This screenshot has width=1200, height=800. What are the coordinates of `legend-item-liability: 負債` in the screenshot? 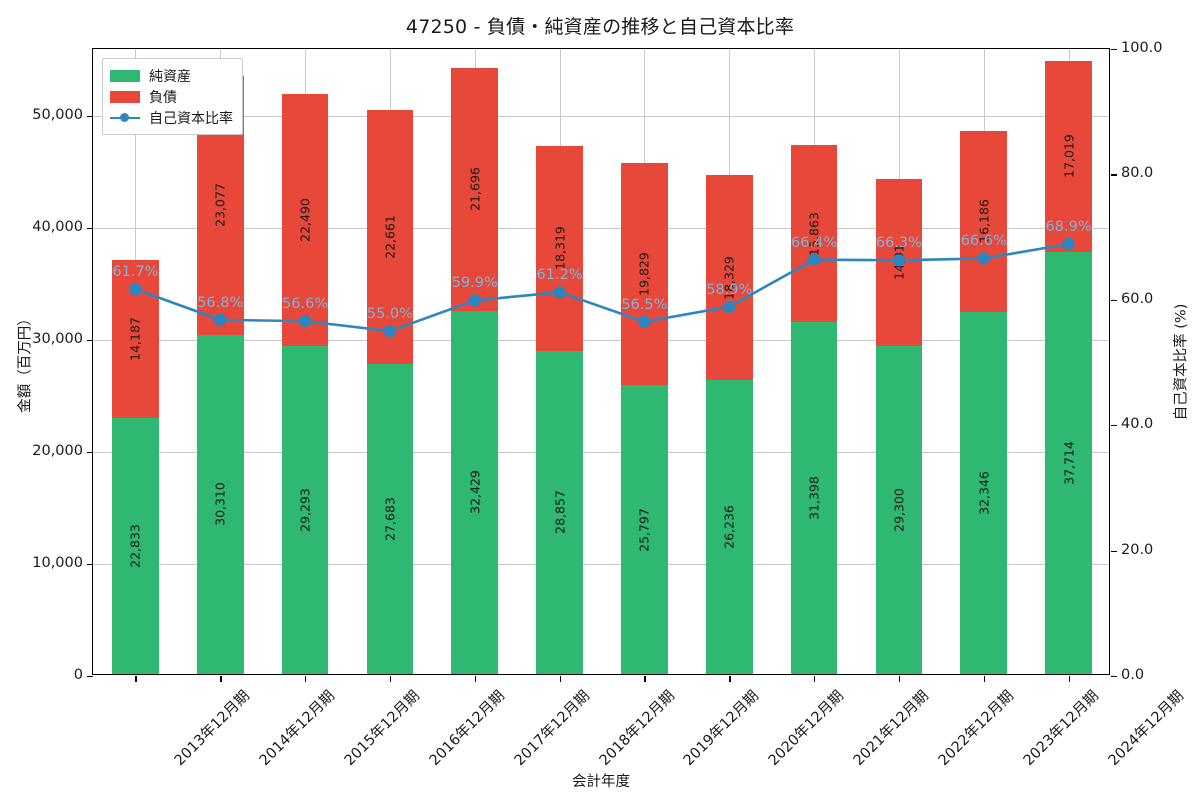 It's located at (171, 96).